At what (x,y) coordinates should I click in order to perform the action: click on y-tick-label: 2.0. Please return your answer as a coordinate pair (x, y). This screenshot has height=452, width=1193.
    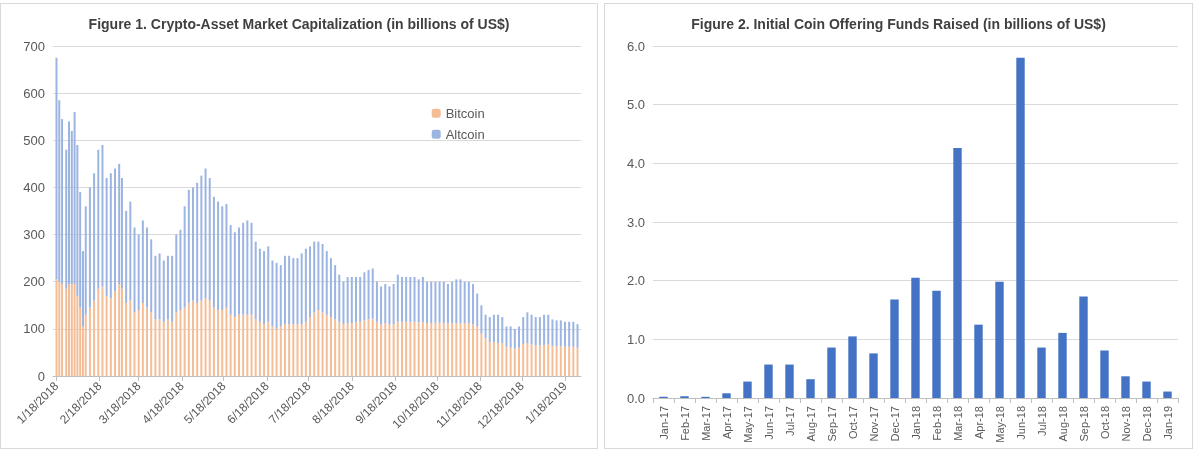
    Looking at the image, I should click on (635, 281).